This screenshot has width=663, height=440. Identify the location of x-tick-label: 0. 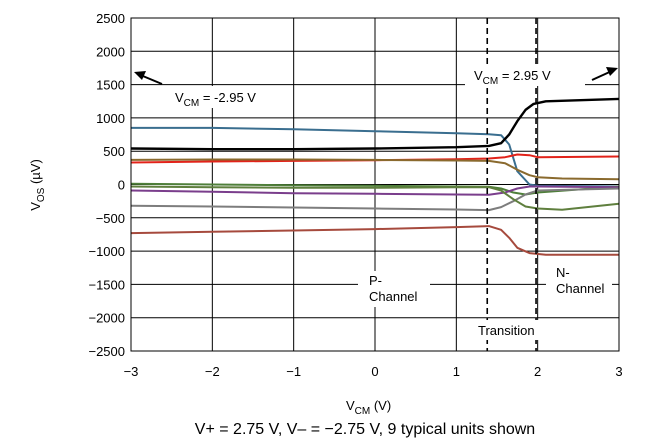
(374, 371).